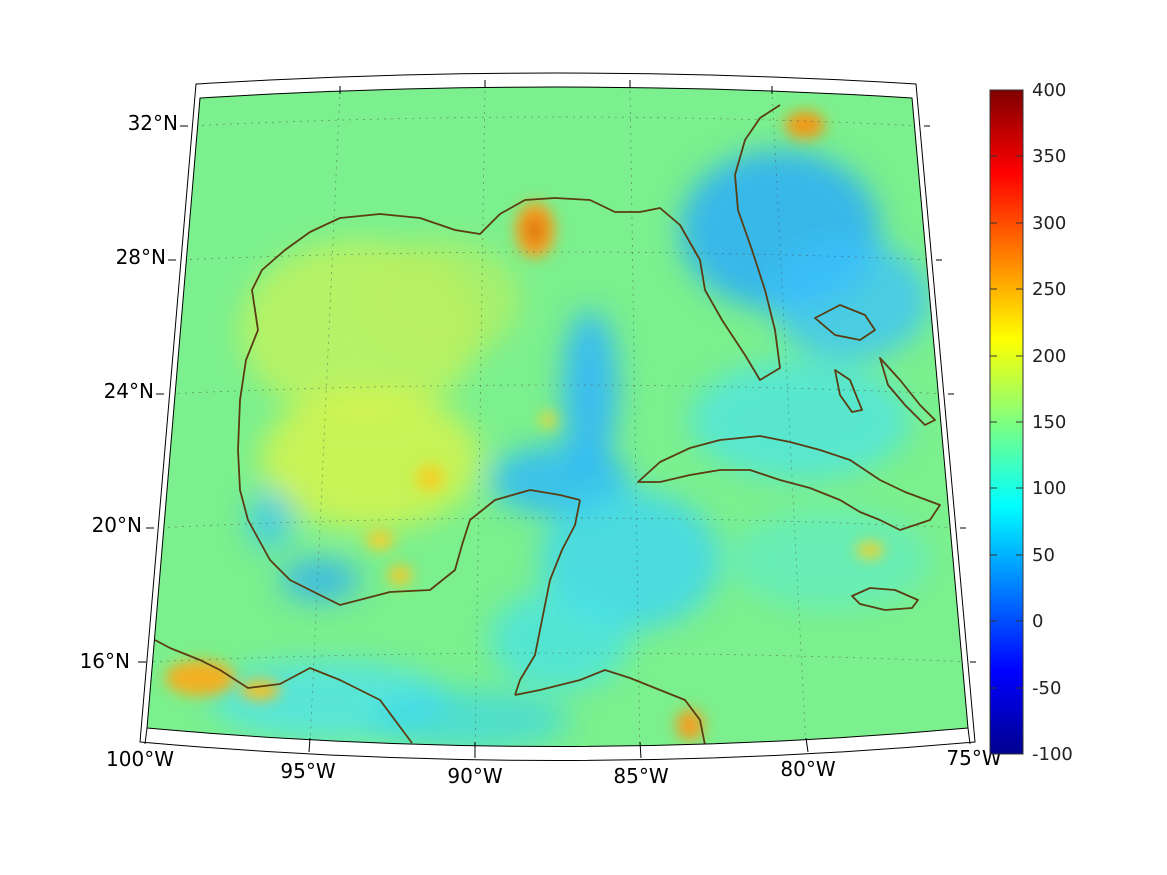 This screenshot has width=1167, height=875. What do you see at coordinates (1049, 422) in the screenshot?
I see `colorbar-label-150: 150` at bounding box center [1049, 422].